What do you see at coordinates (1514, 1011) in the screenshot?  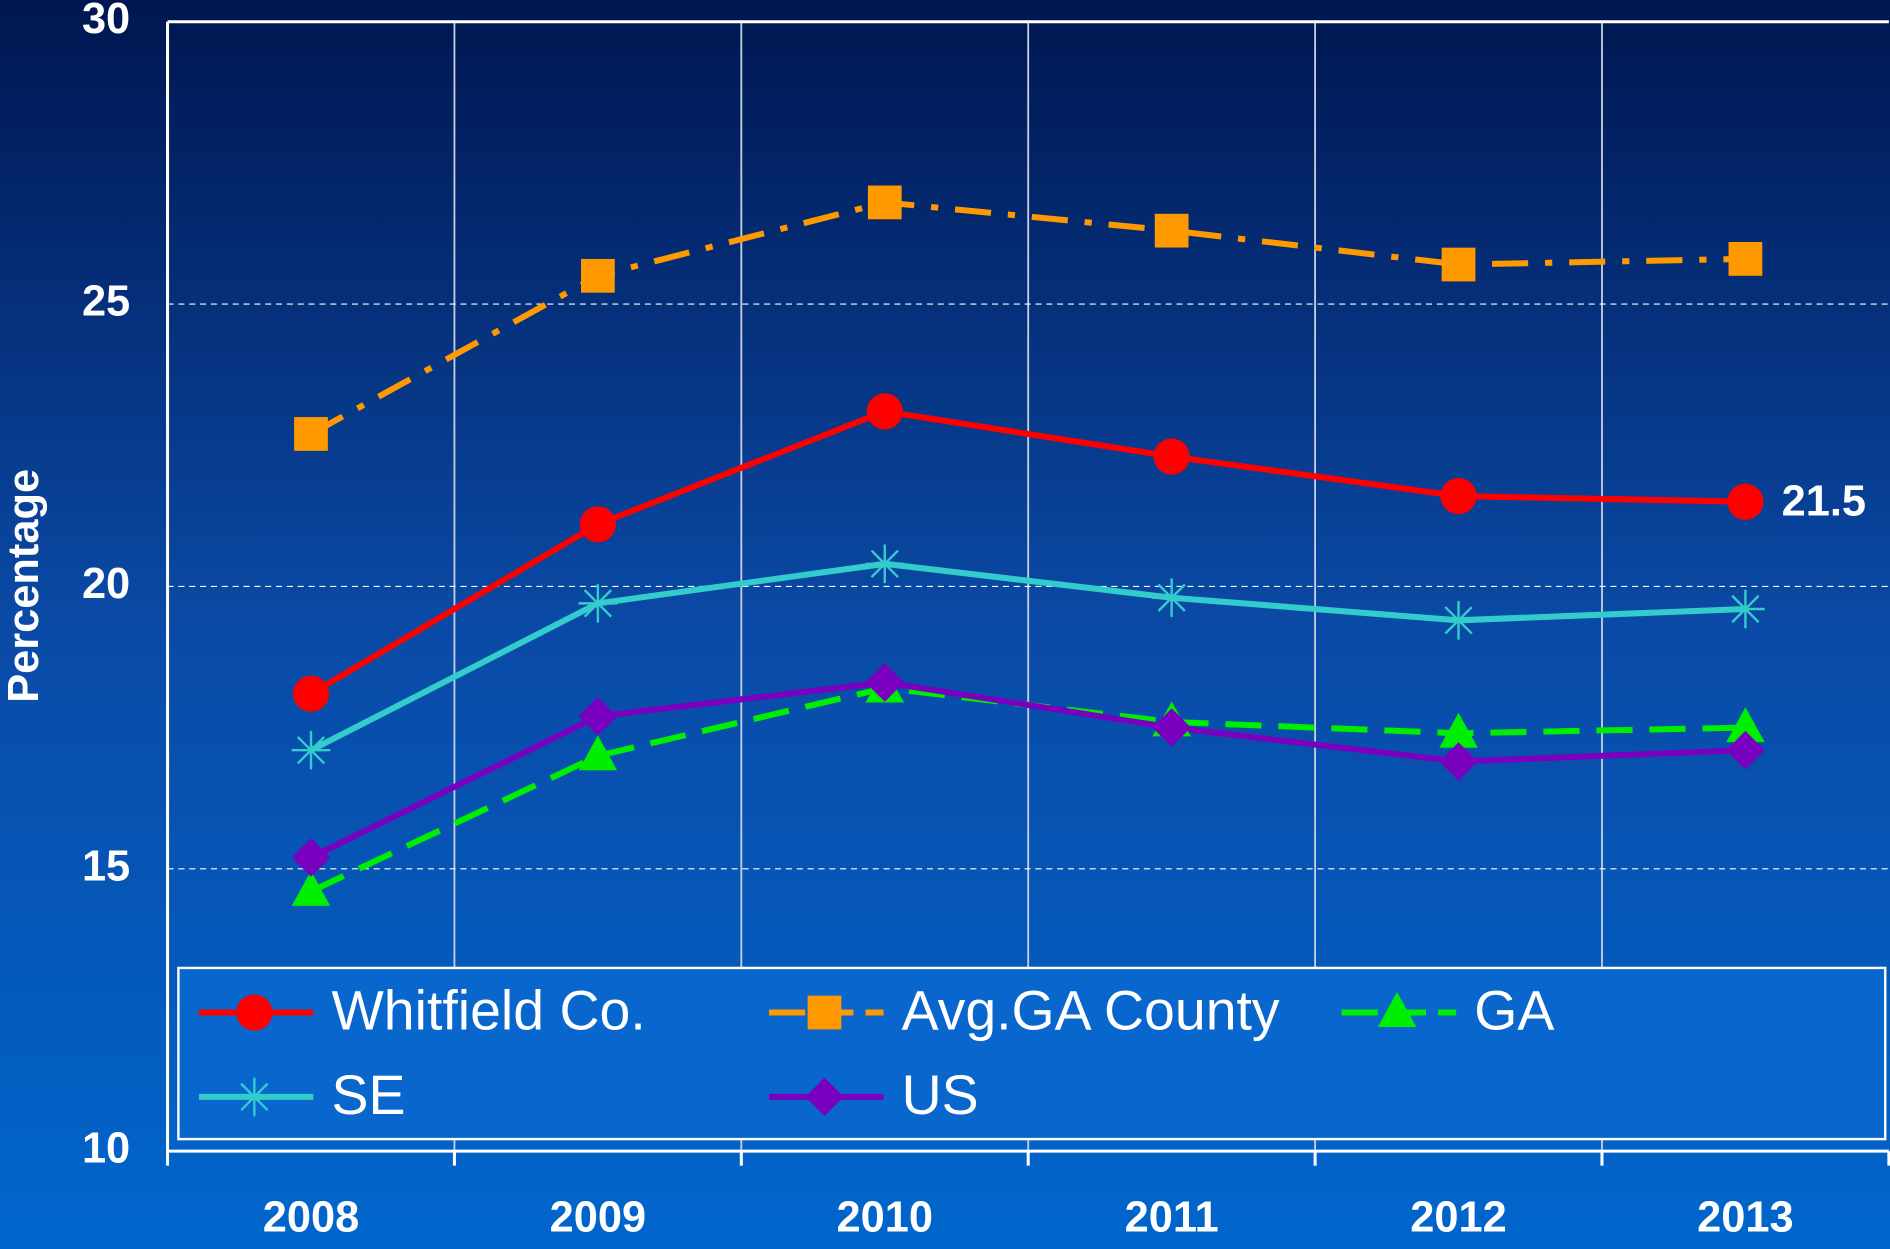 I see `legend-label: GA` at bounding box center [1514, 1011].